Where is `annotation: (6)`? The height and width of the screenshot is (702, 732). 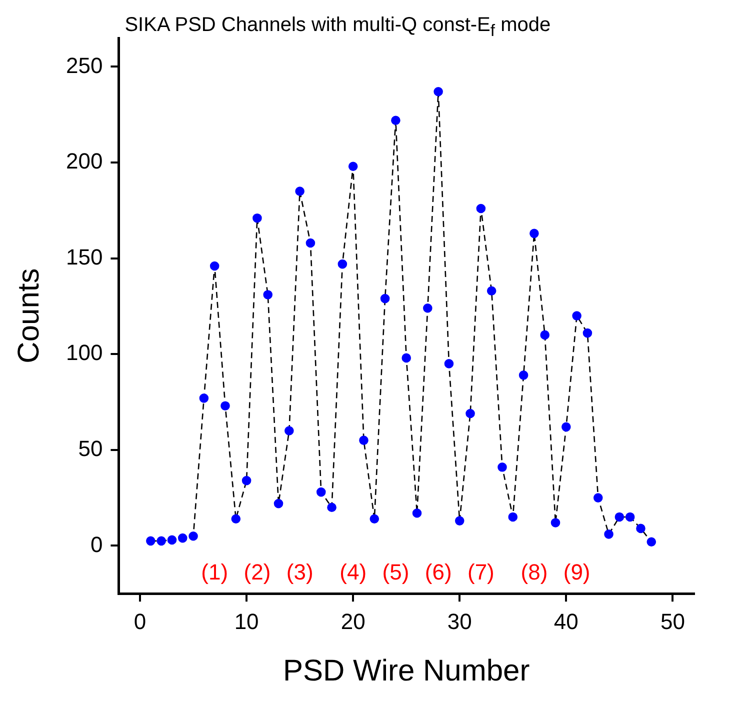 annotation: (6) is located at coordinates (438, 572).